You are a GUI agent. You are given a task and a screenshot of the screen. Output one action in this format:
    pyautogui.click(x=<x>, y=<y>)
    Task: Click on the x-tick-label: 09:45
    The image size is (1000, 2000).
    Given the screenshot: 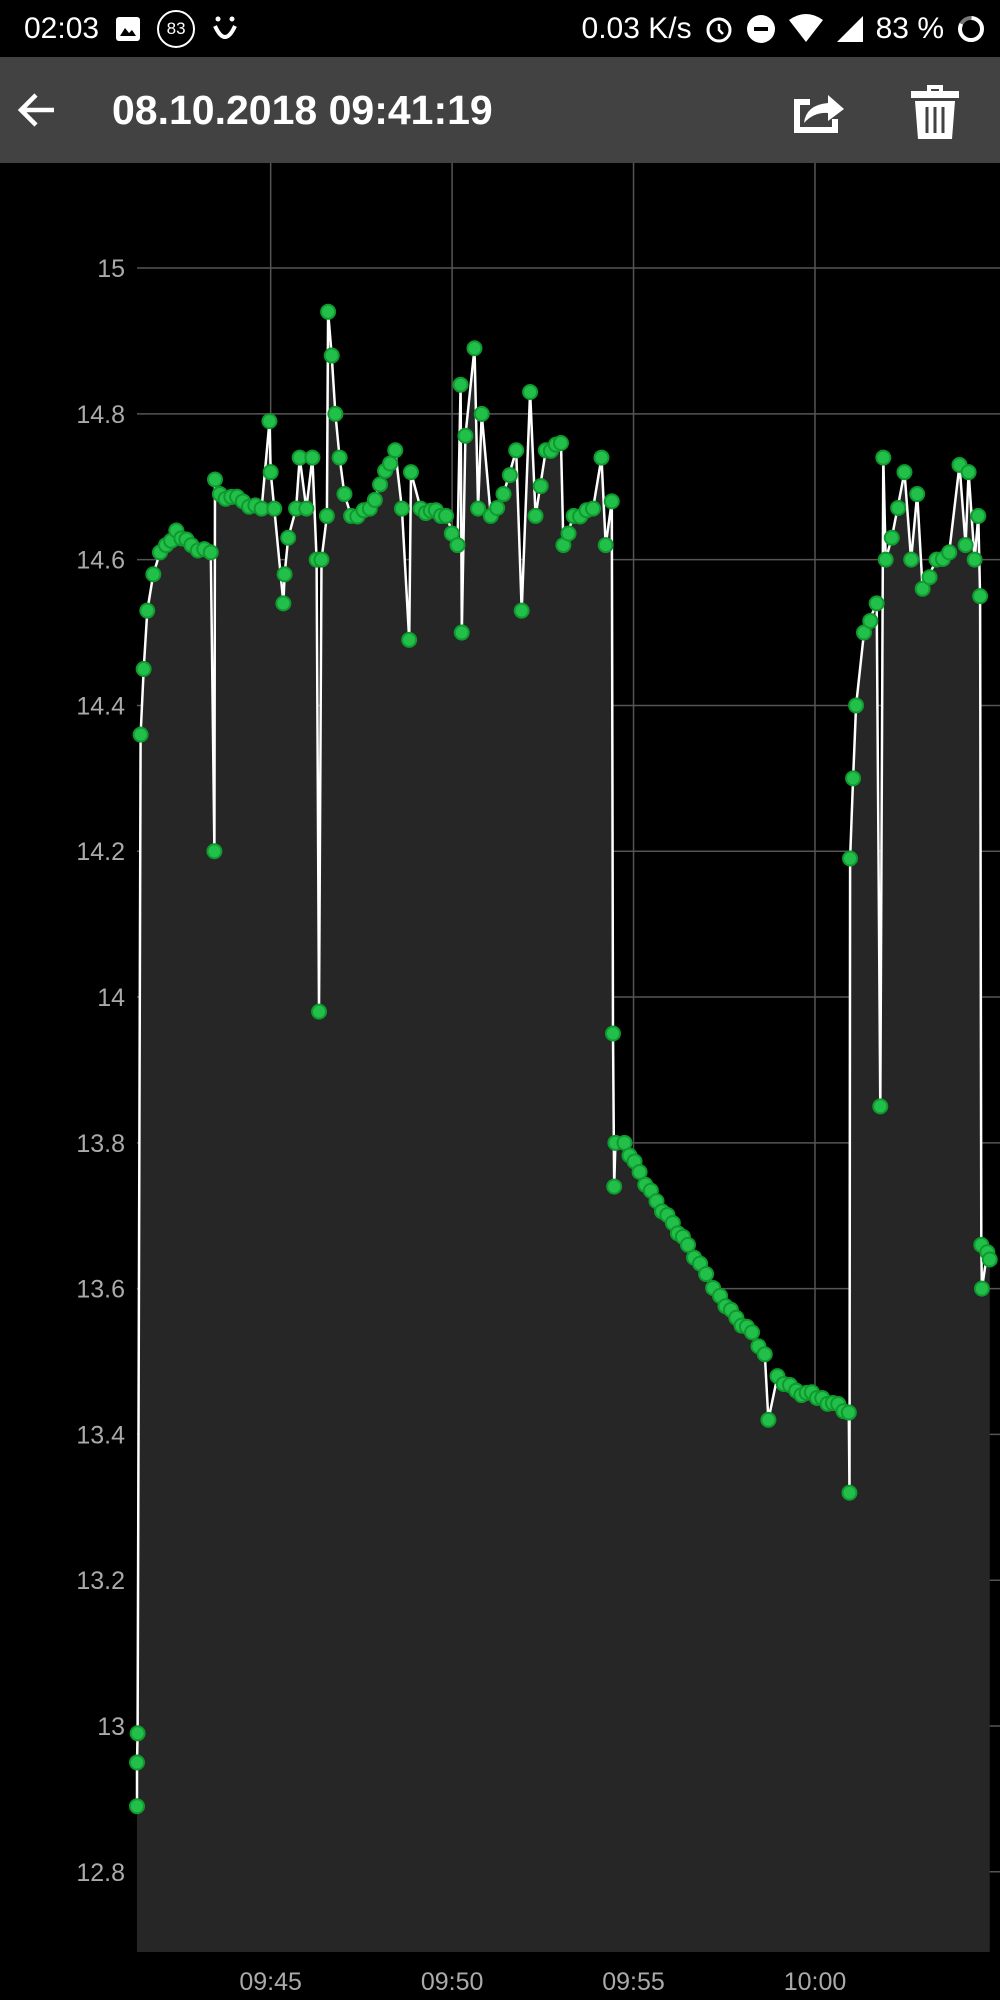 What is the action you would take?
    pyautogui.click(x=270, y=1982)
    